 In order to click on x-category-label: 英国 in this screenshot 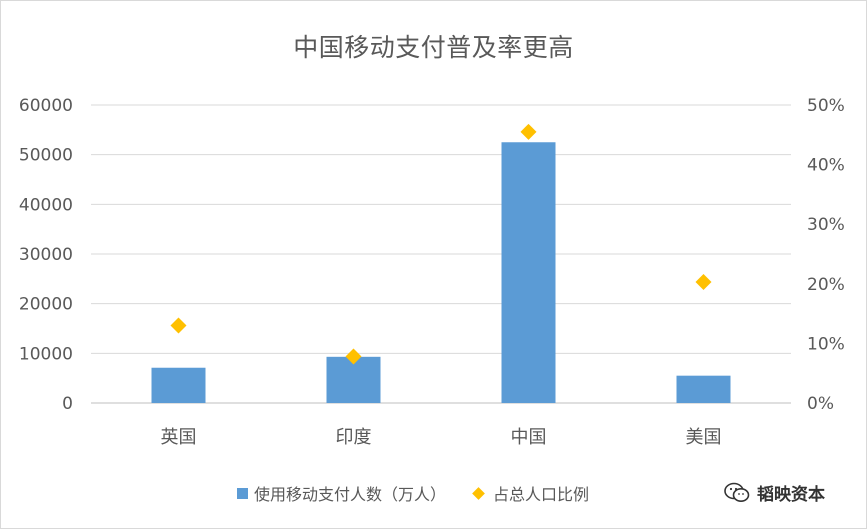, I will do `click(179, 437)`.